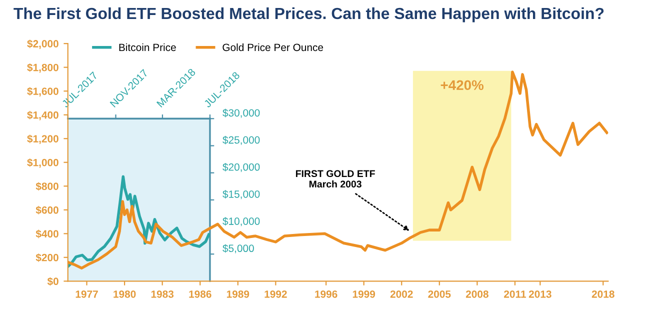  What do you see at coordinates (241, 195) in the screenshot?
I see `y-tick-label: $15,000` at bounding box center [241, 195].